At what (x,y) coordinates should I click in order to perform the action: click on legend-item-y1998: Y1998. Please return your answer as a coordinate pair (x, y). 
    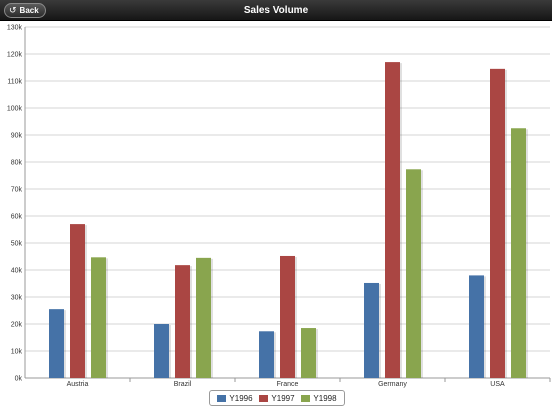
    Looking at the image, I should click on (319, 398).